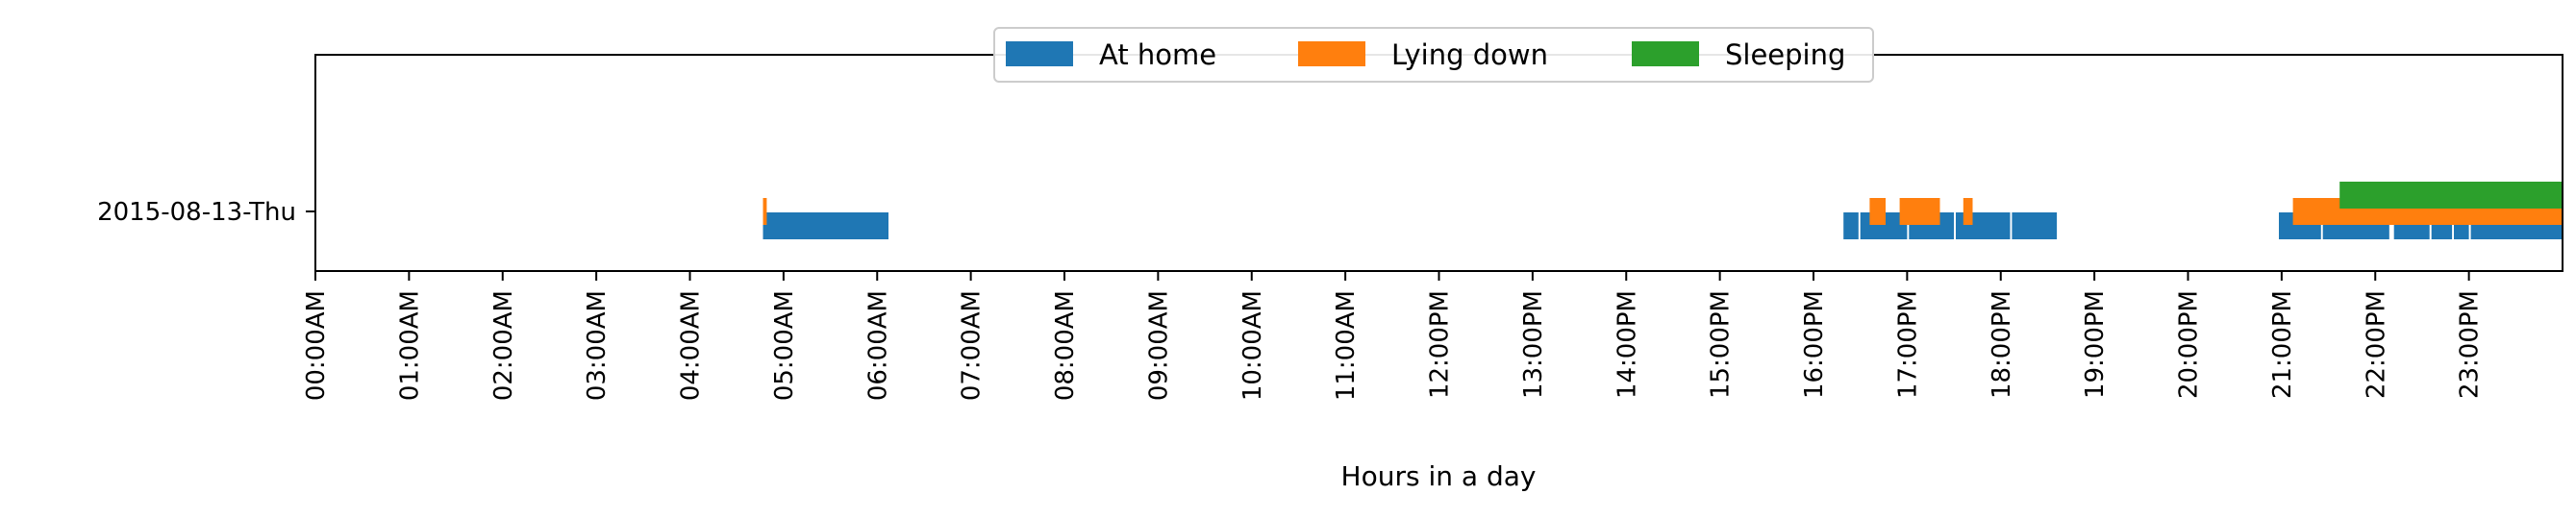 Image resolution: width=2576 pixels, height=519 pixels. I want to click on x-tick-label: 18:00PM, so click(2002, 344).